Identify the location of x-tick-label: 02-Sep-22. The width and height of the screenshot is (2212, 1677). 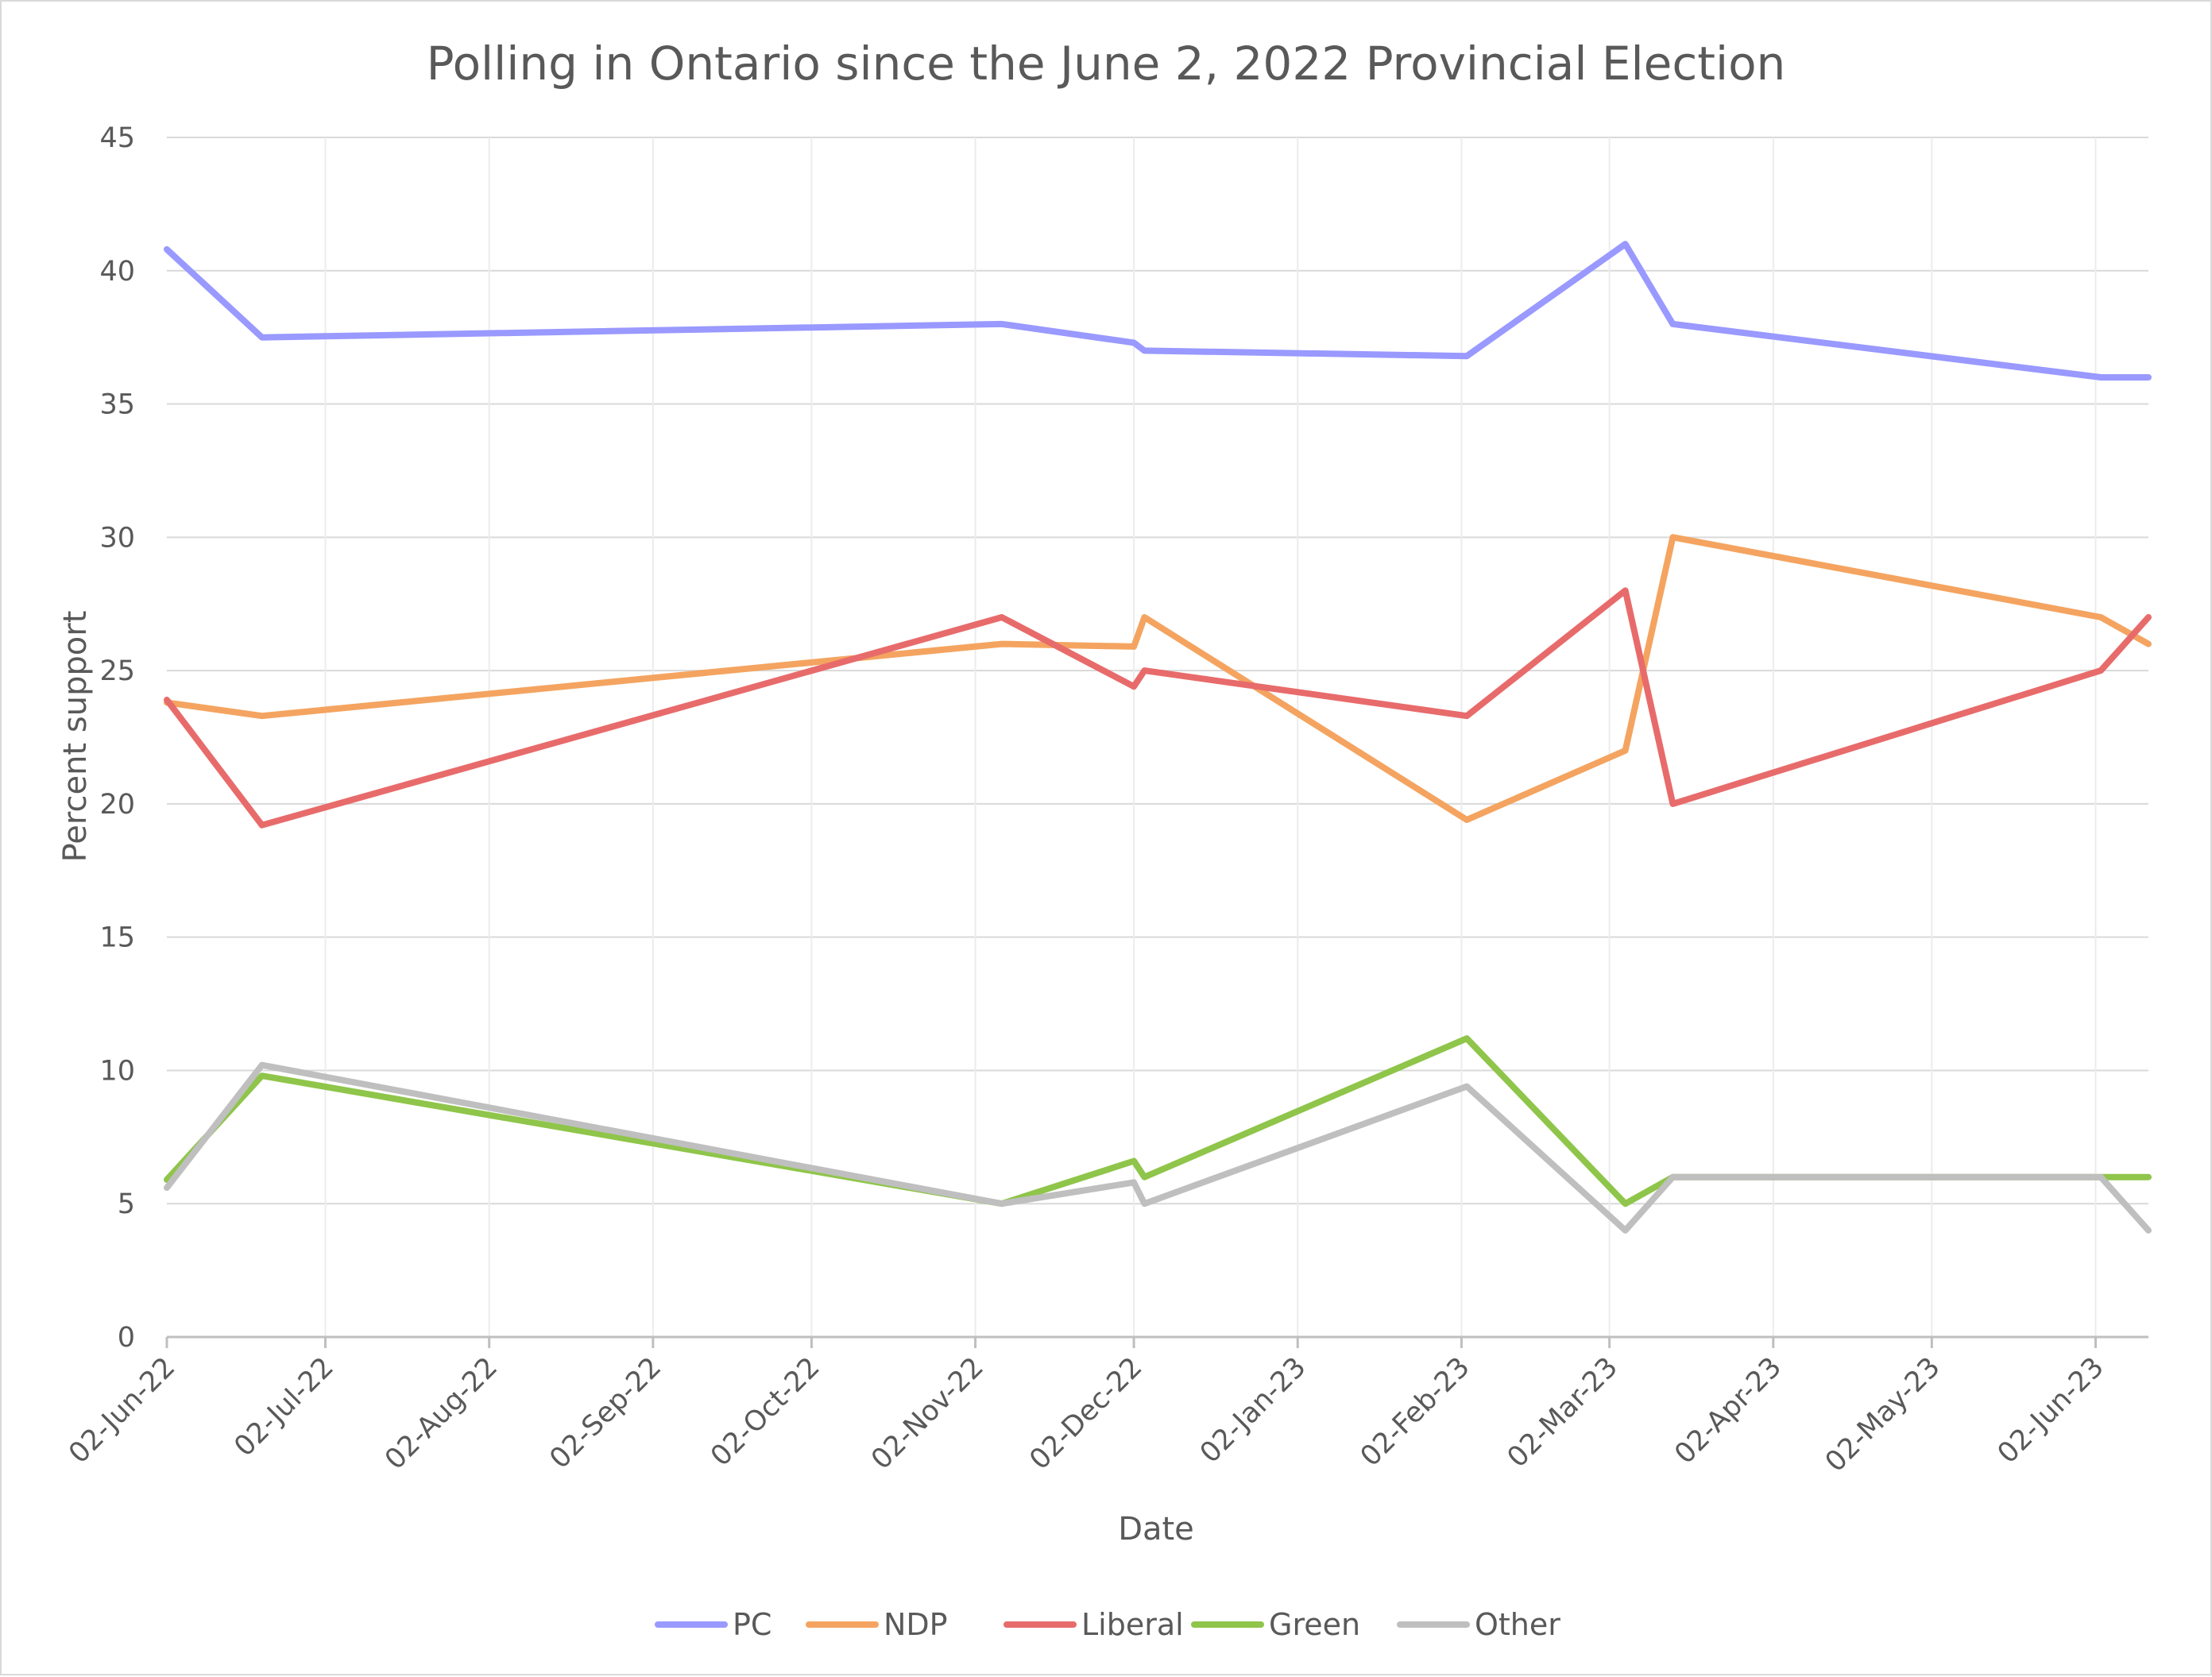
(605, 1413).